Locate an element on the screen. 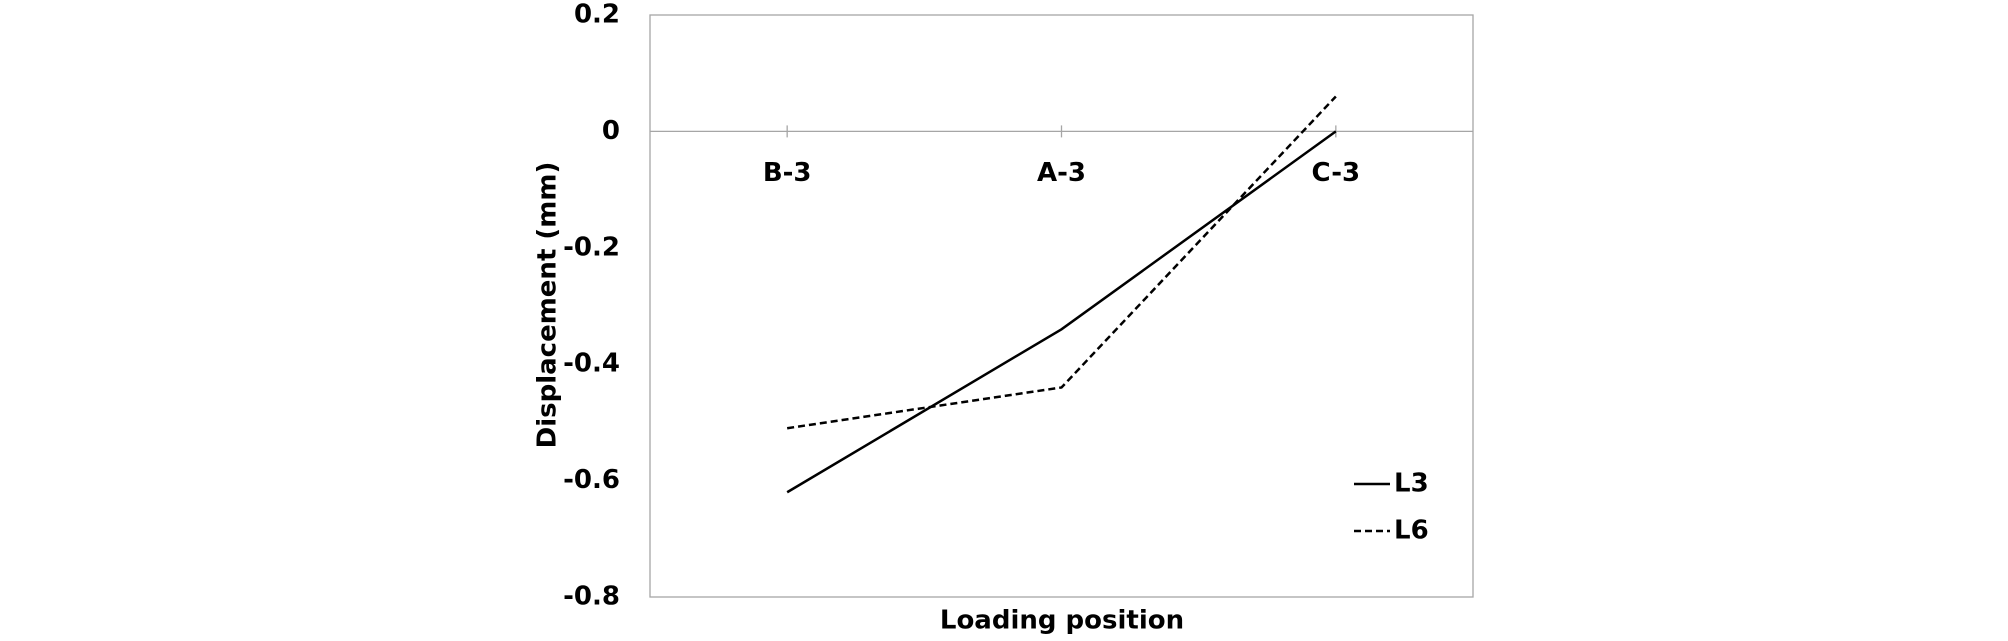 This screenshot has height=641, width=2008. legend-label: L6 is located at coordinates (1411, 531).